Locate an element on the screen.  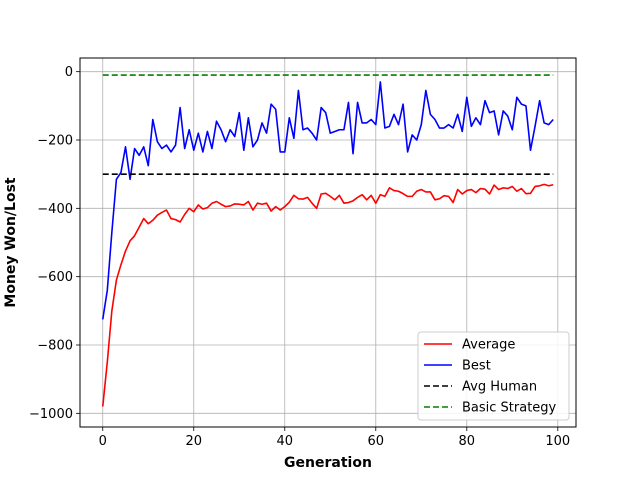
x-axis-label: Generation is located at coordinates (328, 463).